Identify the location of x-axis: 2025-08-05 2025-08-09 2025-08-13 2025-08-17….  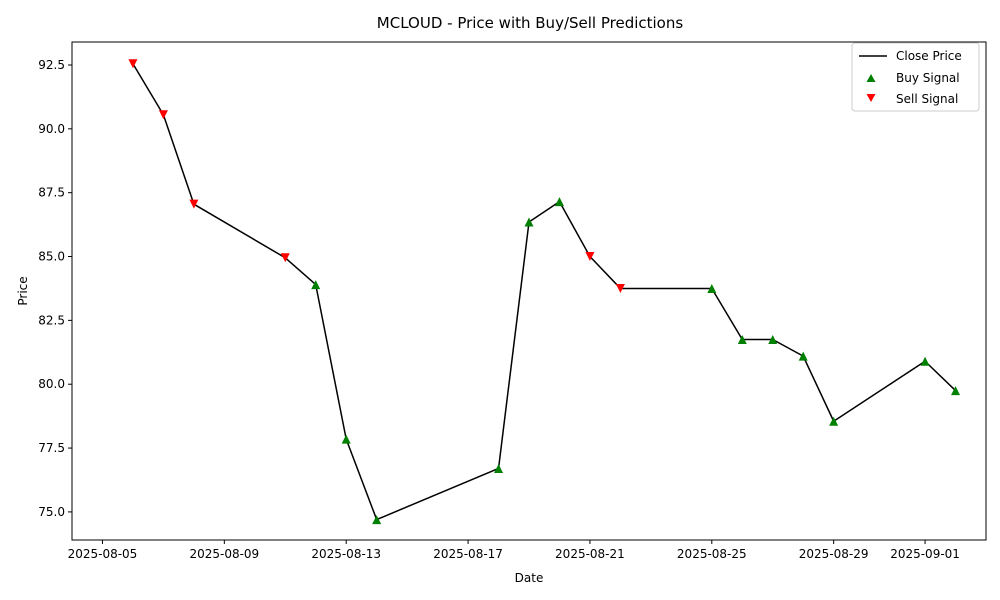
(514, 550).